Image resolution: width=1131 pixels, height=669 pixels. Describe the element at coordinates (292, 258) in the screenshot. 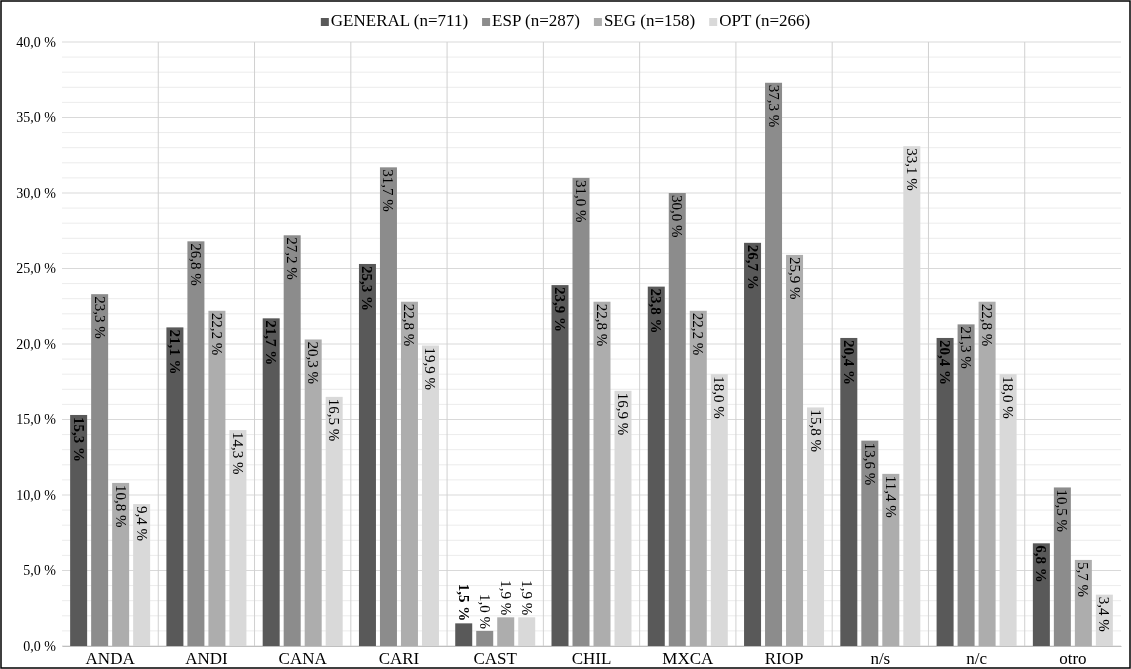

I see `data-label: 27,2 %` at that location.